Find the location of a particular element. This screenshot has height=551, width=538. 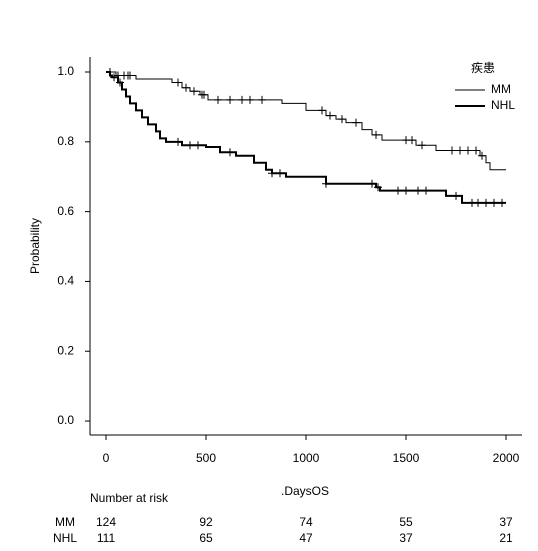

risk-row-label: MM is located at coordinates (65, 522).